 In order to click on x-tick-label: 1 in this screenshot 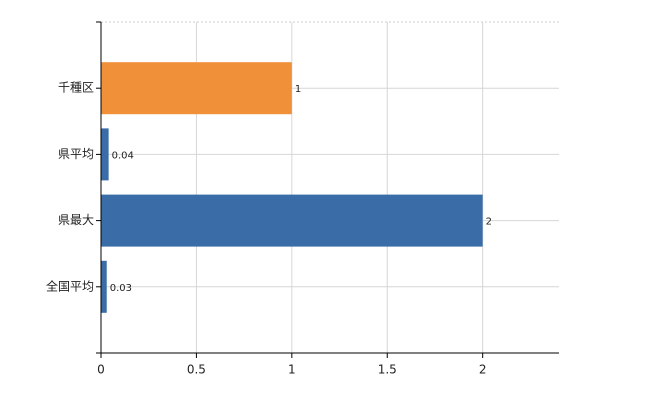, I will do `click(292, 370)`.